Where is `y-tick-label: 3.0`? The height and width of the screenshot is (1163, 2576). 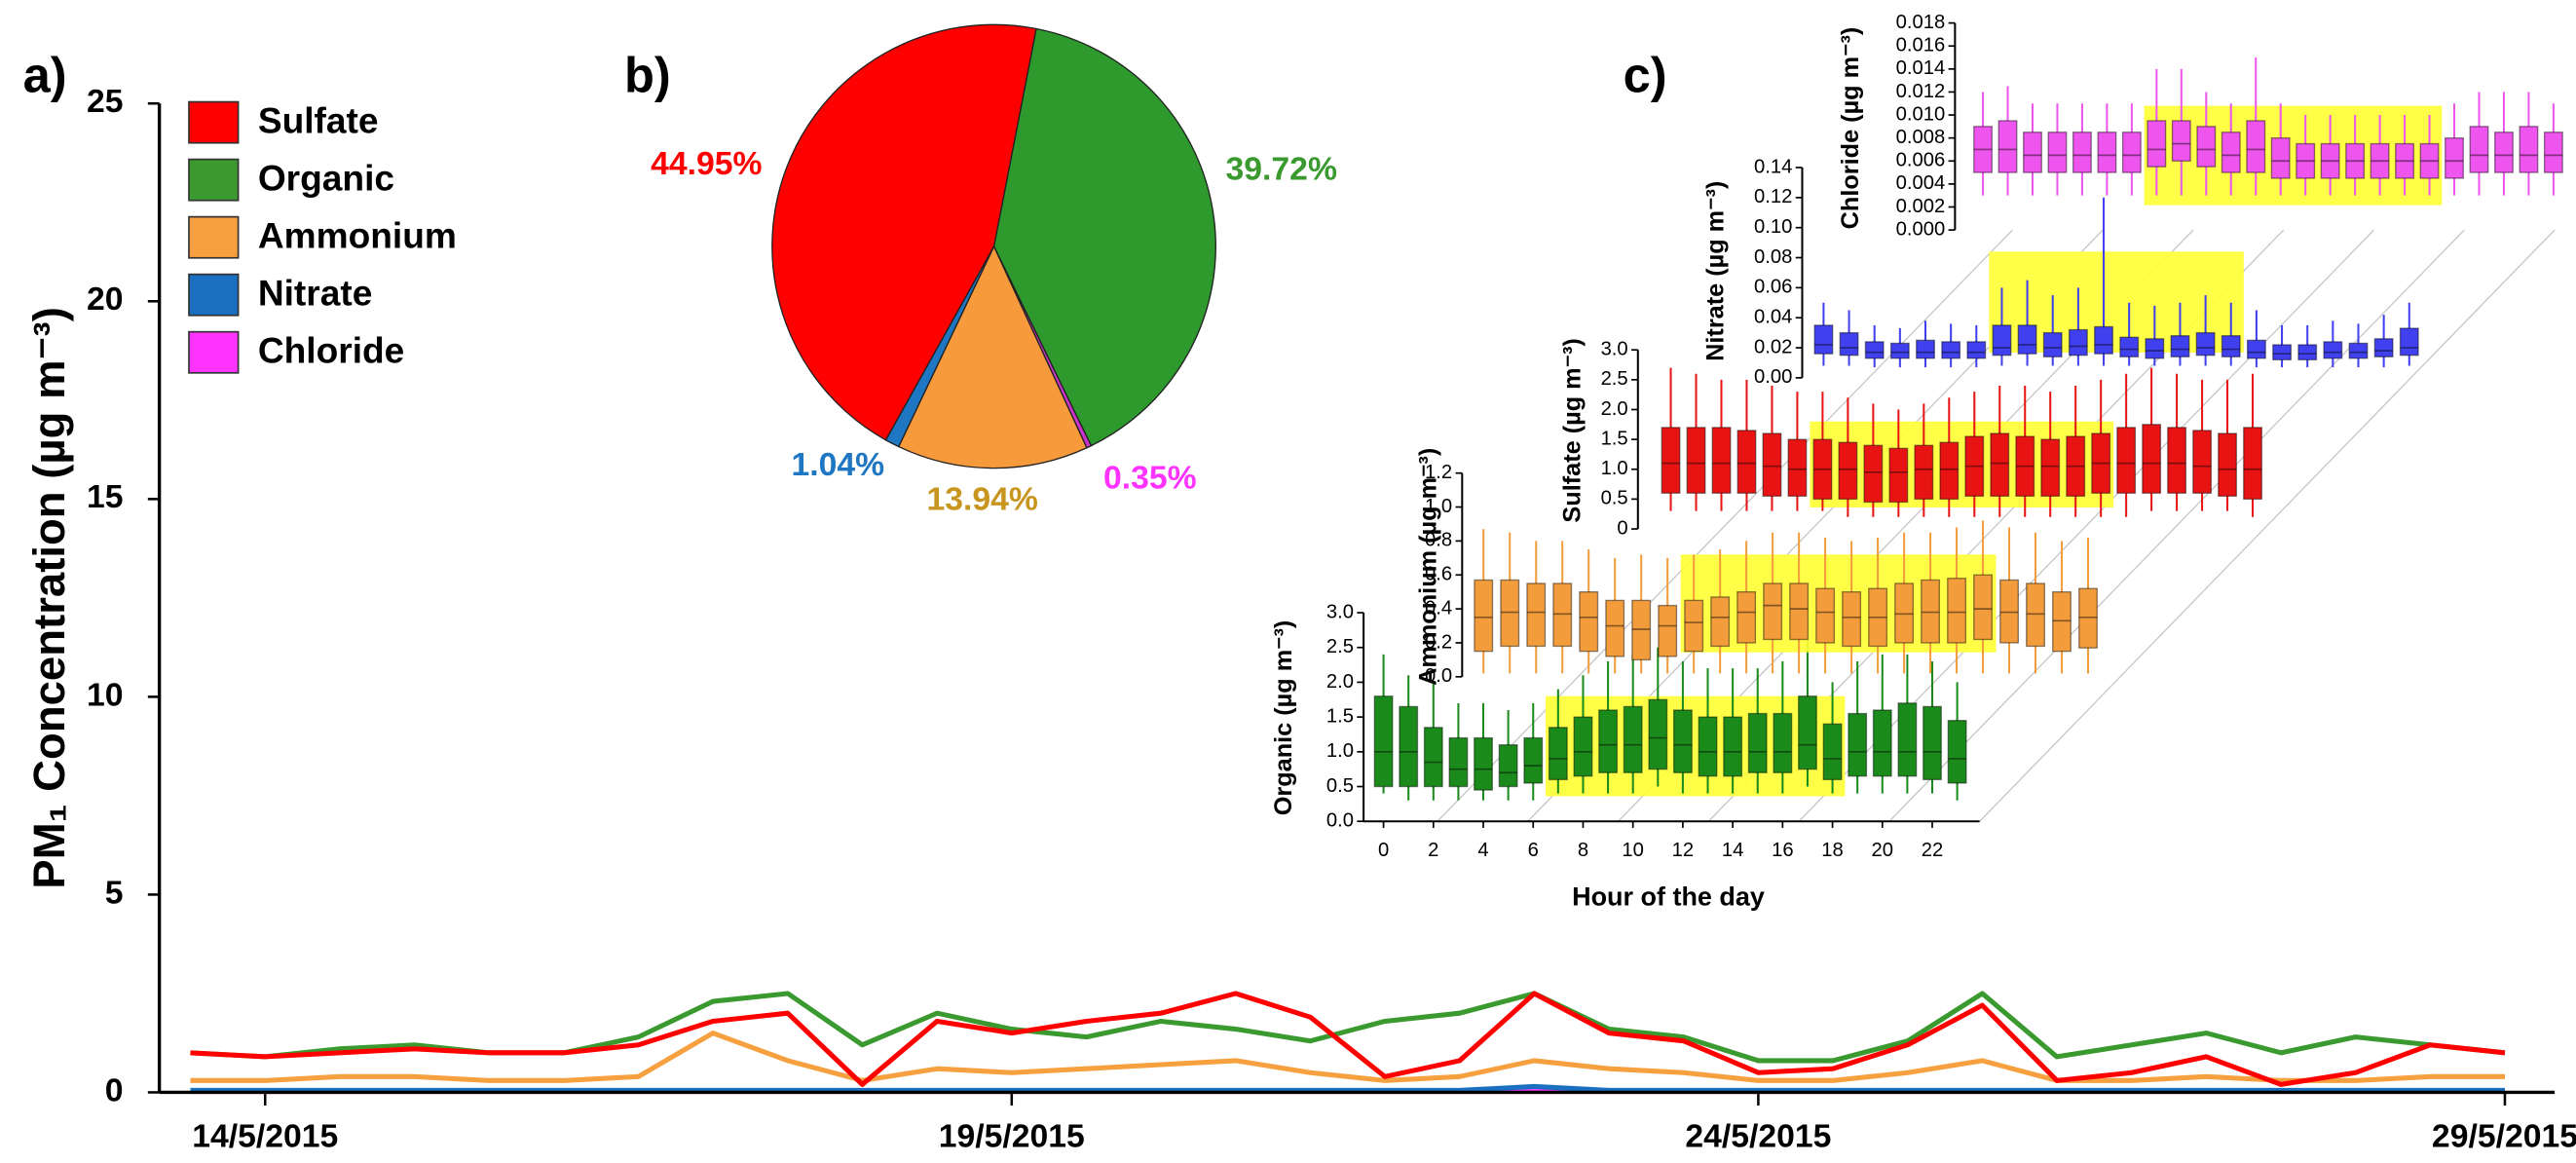 y-tick-label: 3.0 is located at coordinates (1614, 349).